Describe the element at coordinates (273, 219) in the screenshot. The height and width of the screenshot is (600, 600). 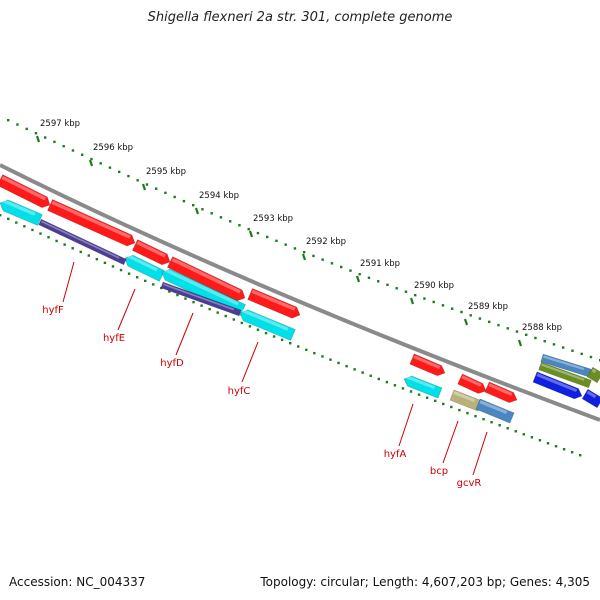
I see `ruler-tick-label: 2593 kbp` at that location.